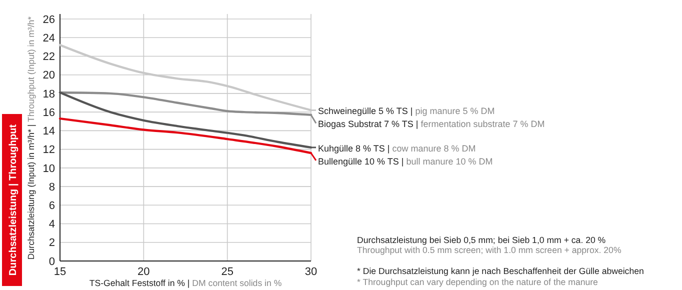 Image resolution: width=682 pixels, height=290 pixels. What do you see at coordinates (431, 124) in the screenshot?
I see `legend-label: Biogas Substrat 7 % TS | fermentation substrate 7 % DM` at bounding box center [431, 124].